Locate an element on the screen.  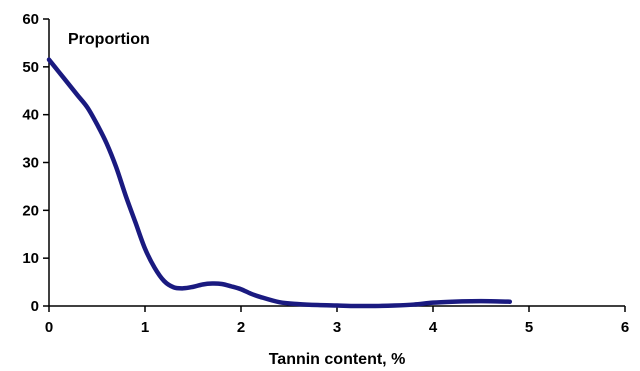
y-tick-label: 10 is located at coordinates (30, 258).